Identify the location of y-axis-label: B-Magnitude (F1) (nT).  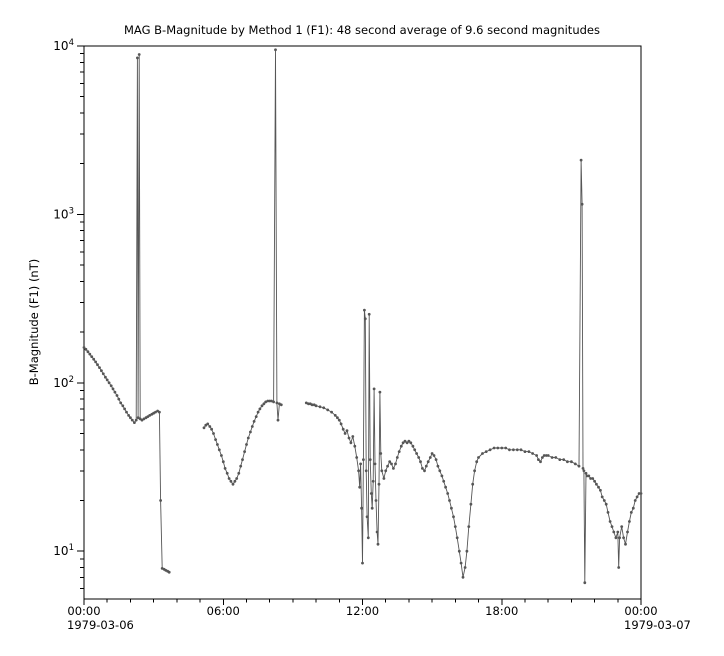
(34, 322).